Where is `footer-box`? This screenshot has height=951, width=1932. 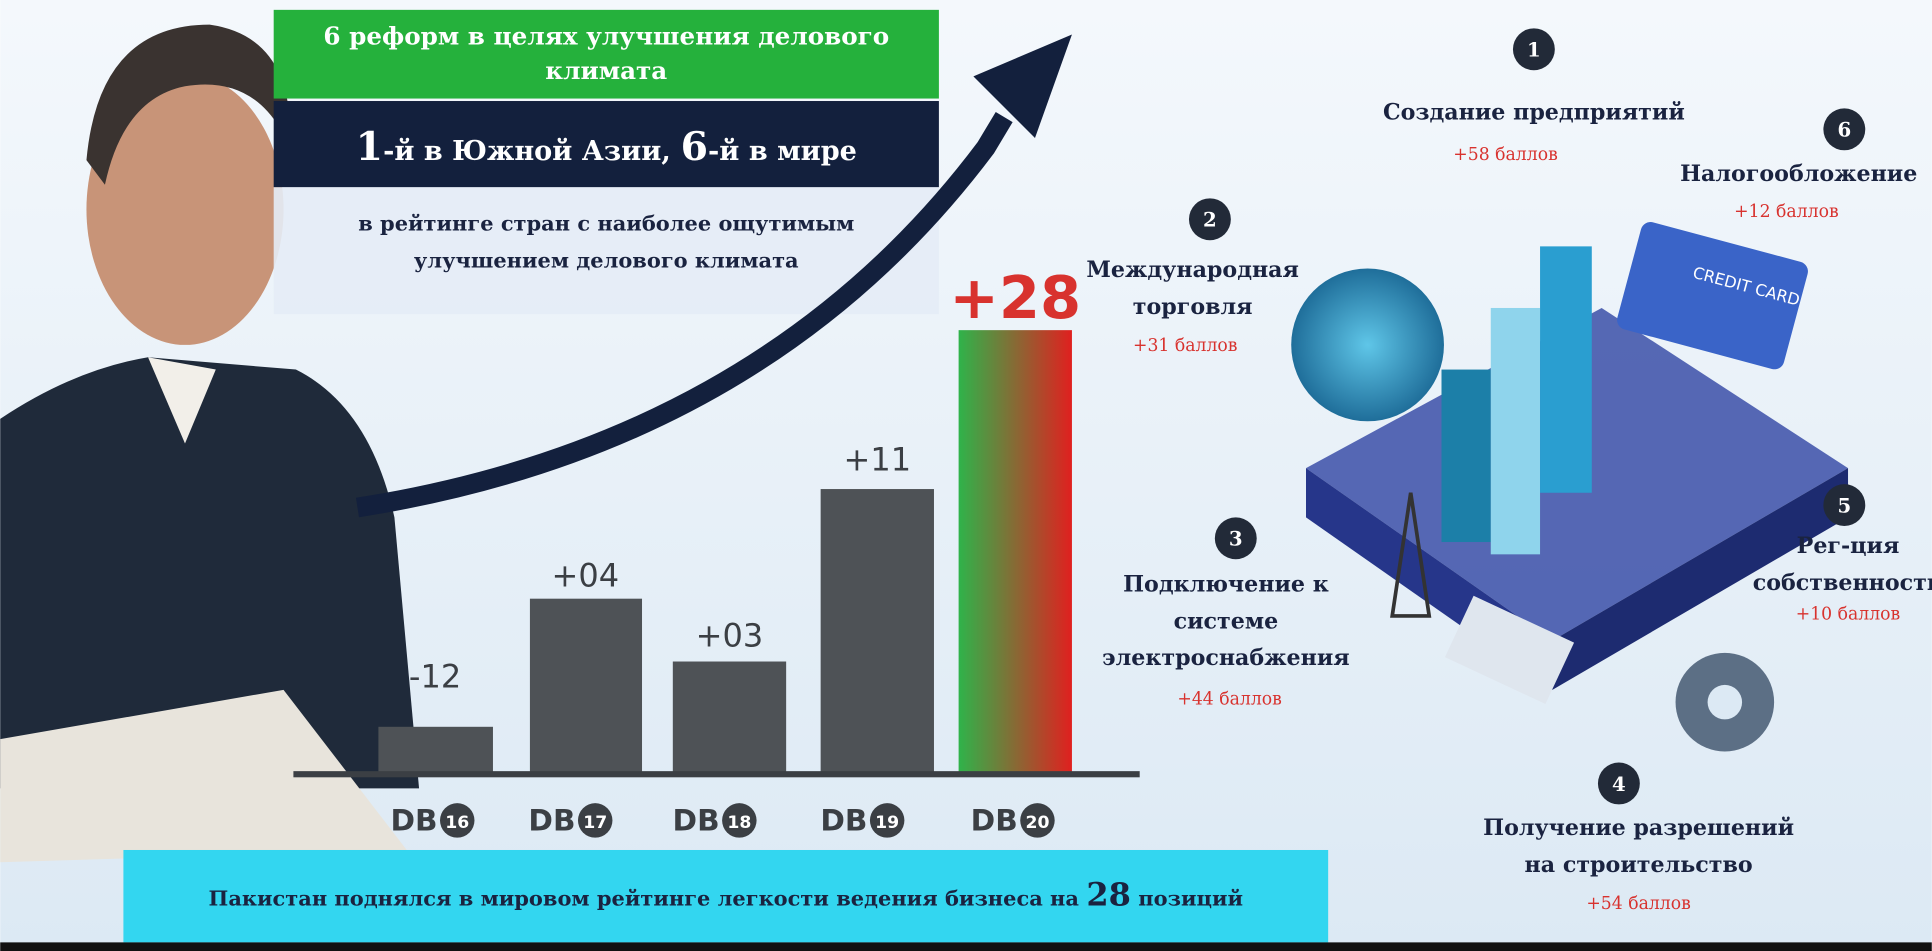
footer-box is located at coordinates (726, 896).